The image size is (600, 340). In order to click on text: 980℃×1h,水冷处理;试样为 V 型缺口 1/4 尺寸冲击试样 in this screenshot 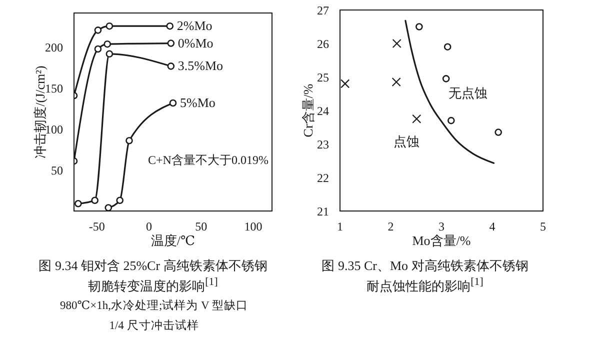, I will do `click(154, 316)`.